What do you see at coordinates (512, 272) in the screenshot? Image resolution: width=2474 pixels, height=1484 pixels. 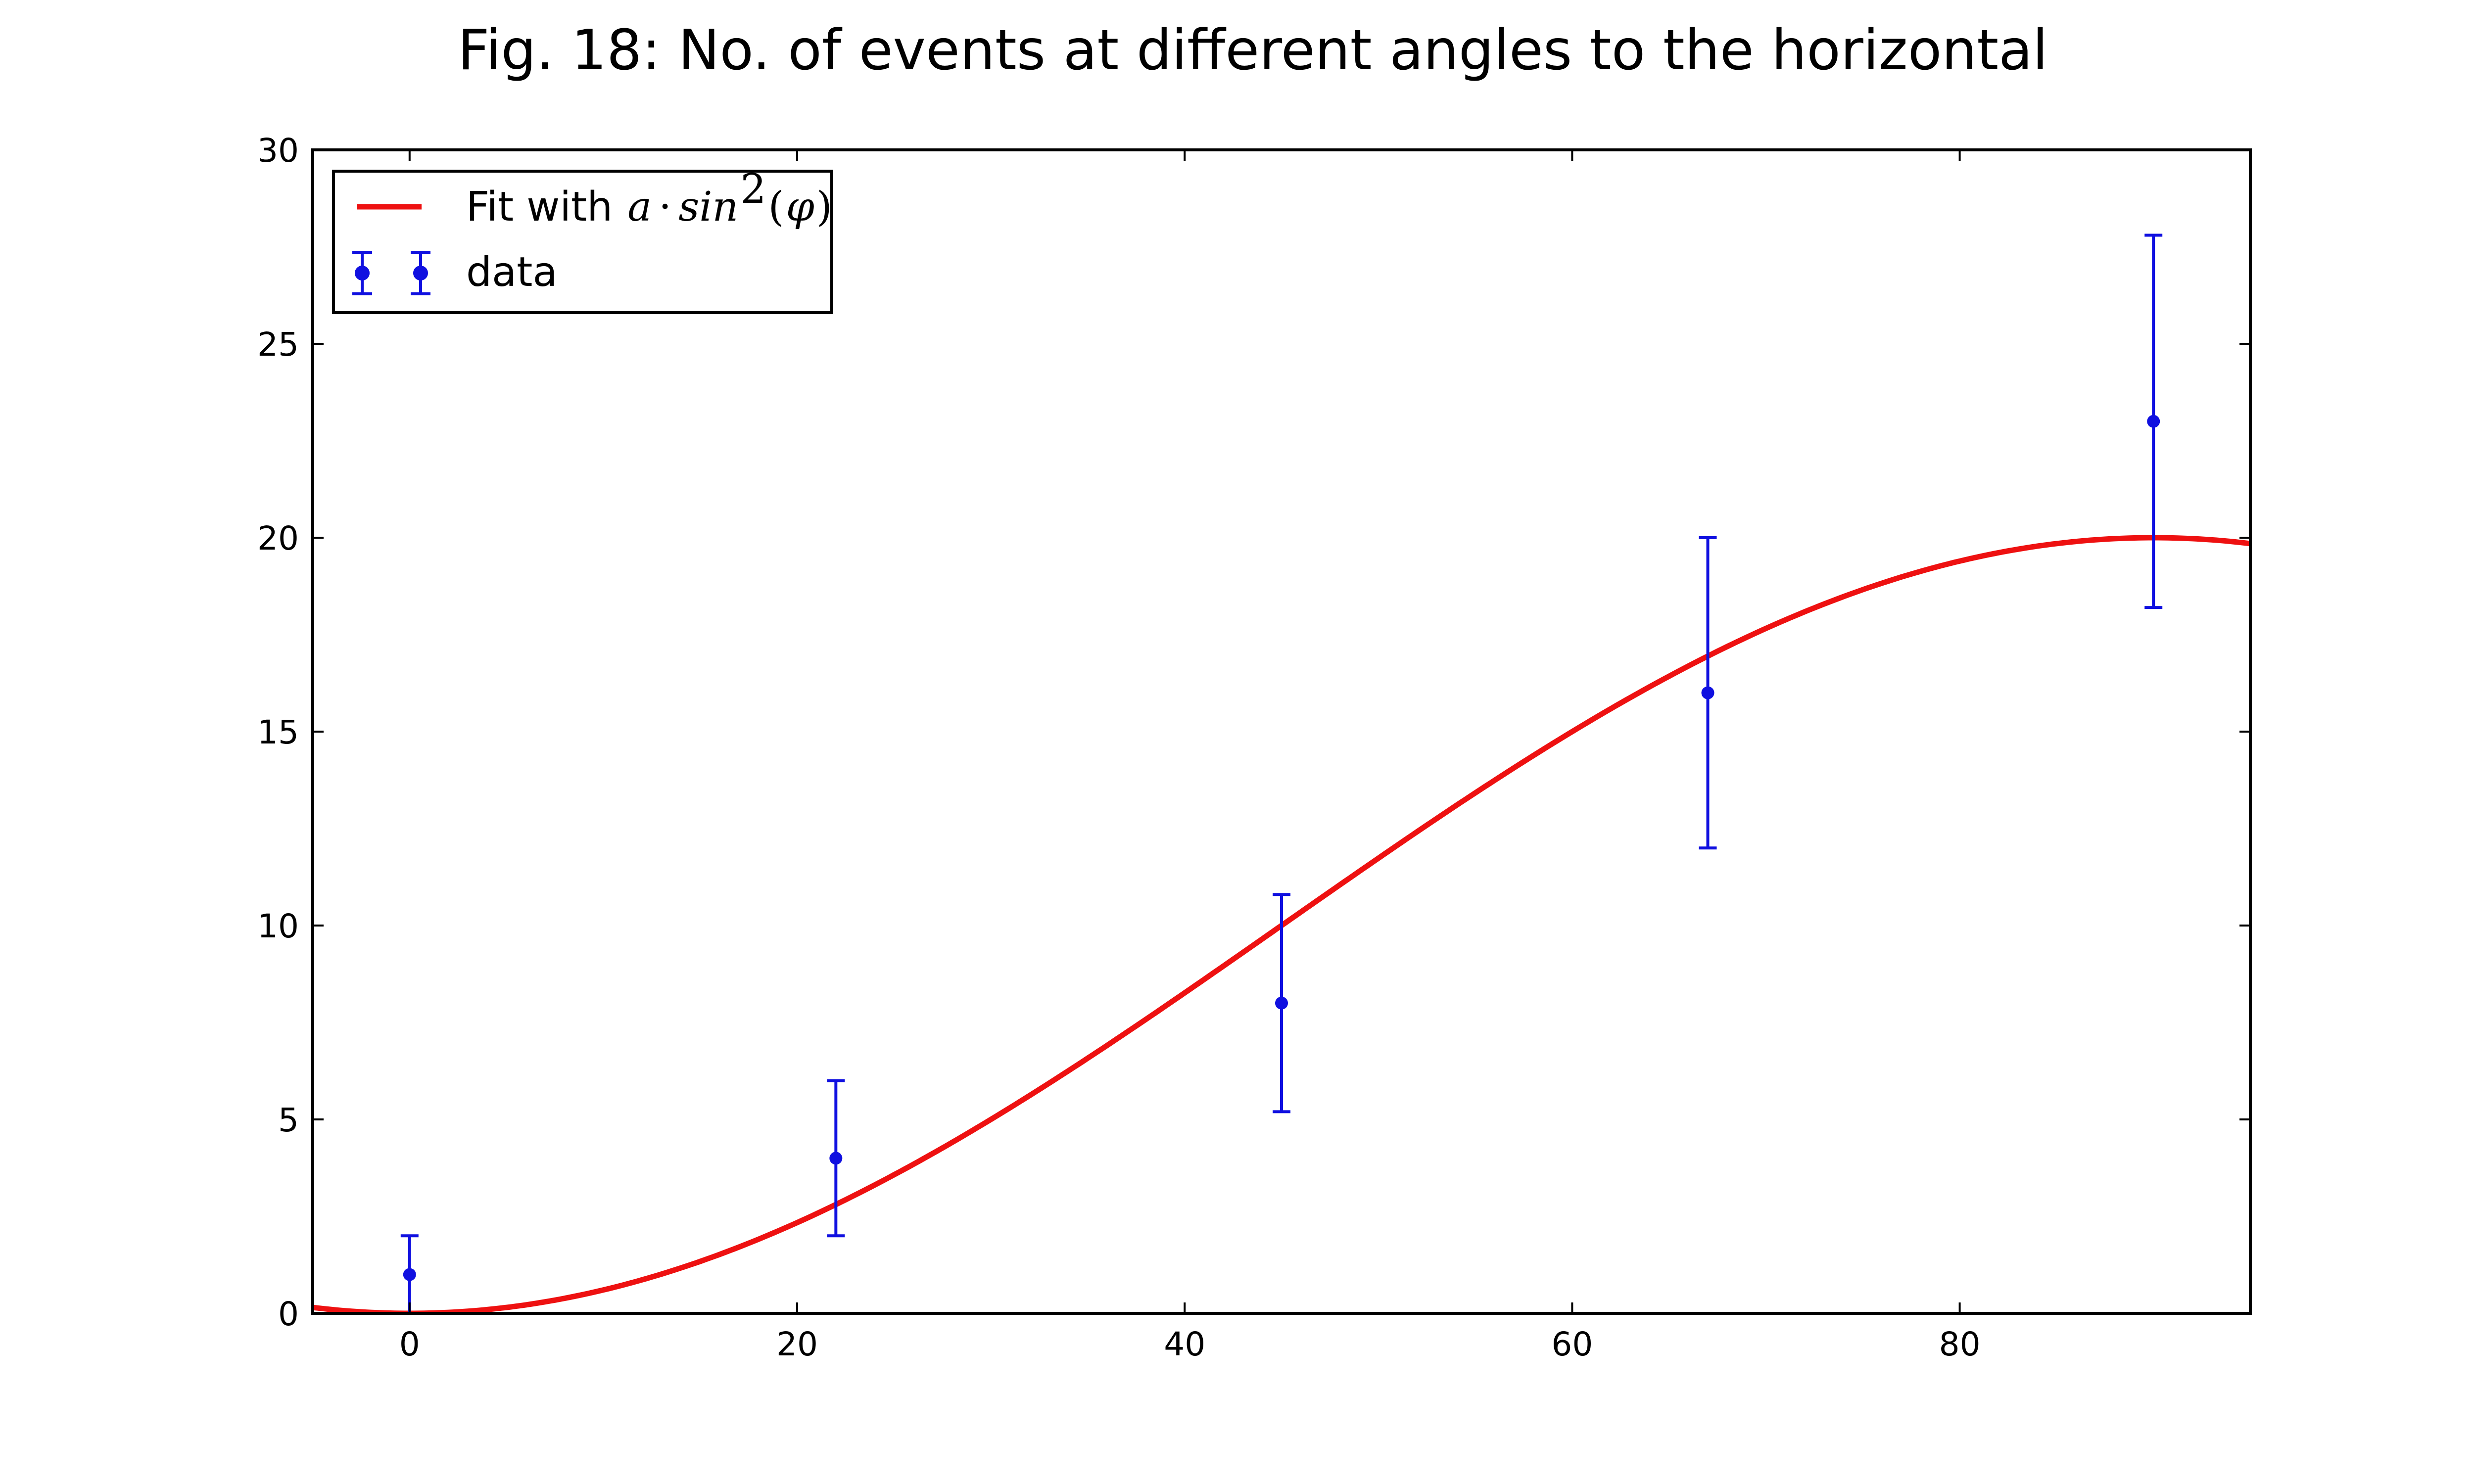 I see `legend-data-label: data` at bounding box center [512, 272].